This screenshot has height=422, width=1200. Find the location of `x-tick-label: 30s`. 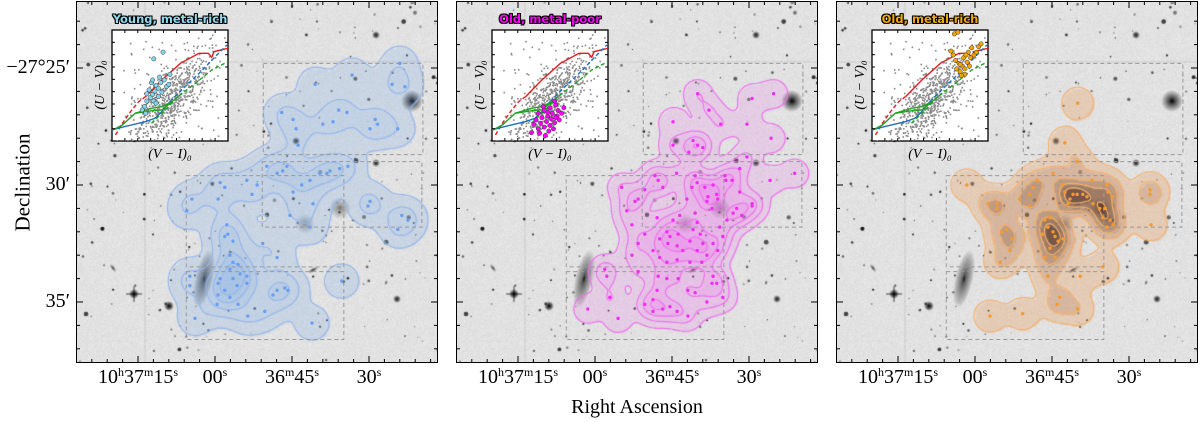

x-tick-label: 30s is located at coordinates (749, 377).